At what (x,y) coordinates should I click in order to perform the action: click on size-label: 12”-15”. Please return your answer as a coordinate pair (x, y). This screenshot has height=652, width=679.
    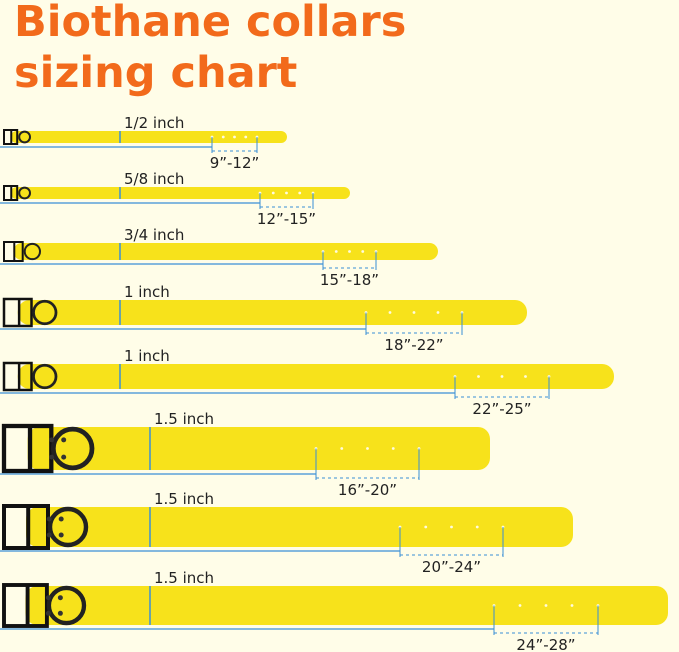
    Looking at the image, I should click on (286, 219).